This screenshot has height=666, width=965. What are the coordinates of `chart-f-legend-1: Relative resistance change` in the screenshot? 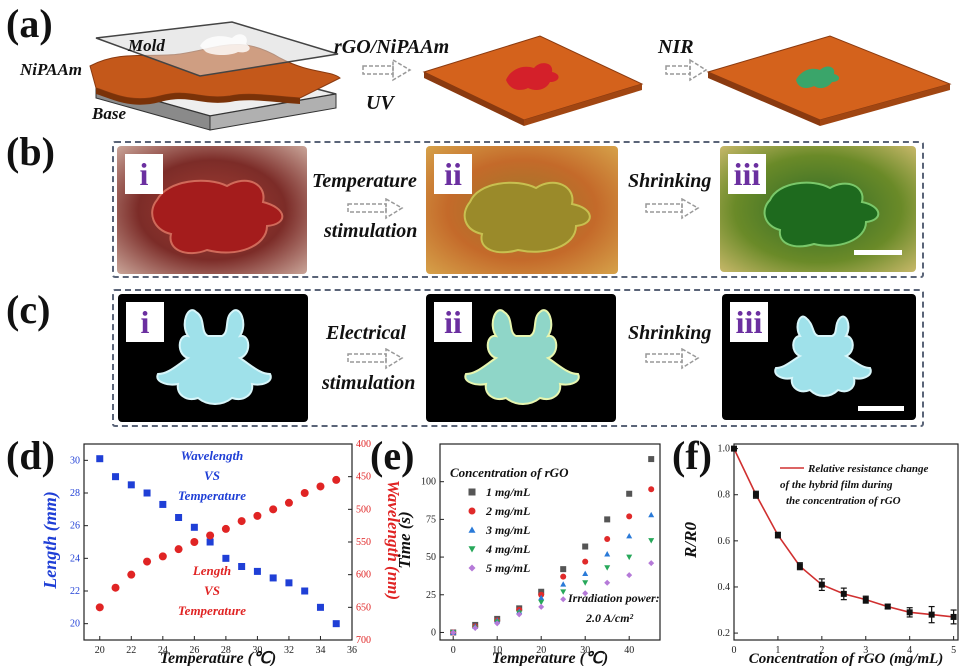 It's located at (867, 469).